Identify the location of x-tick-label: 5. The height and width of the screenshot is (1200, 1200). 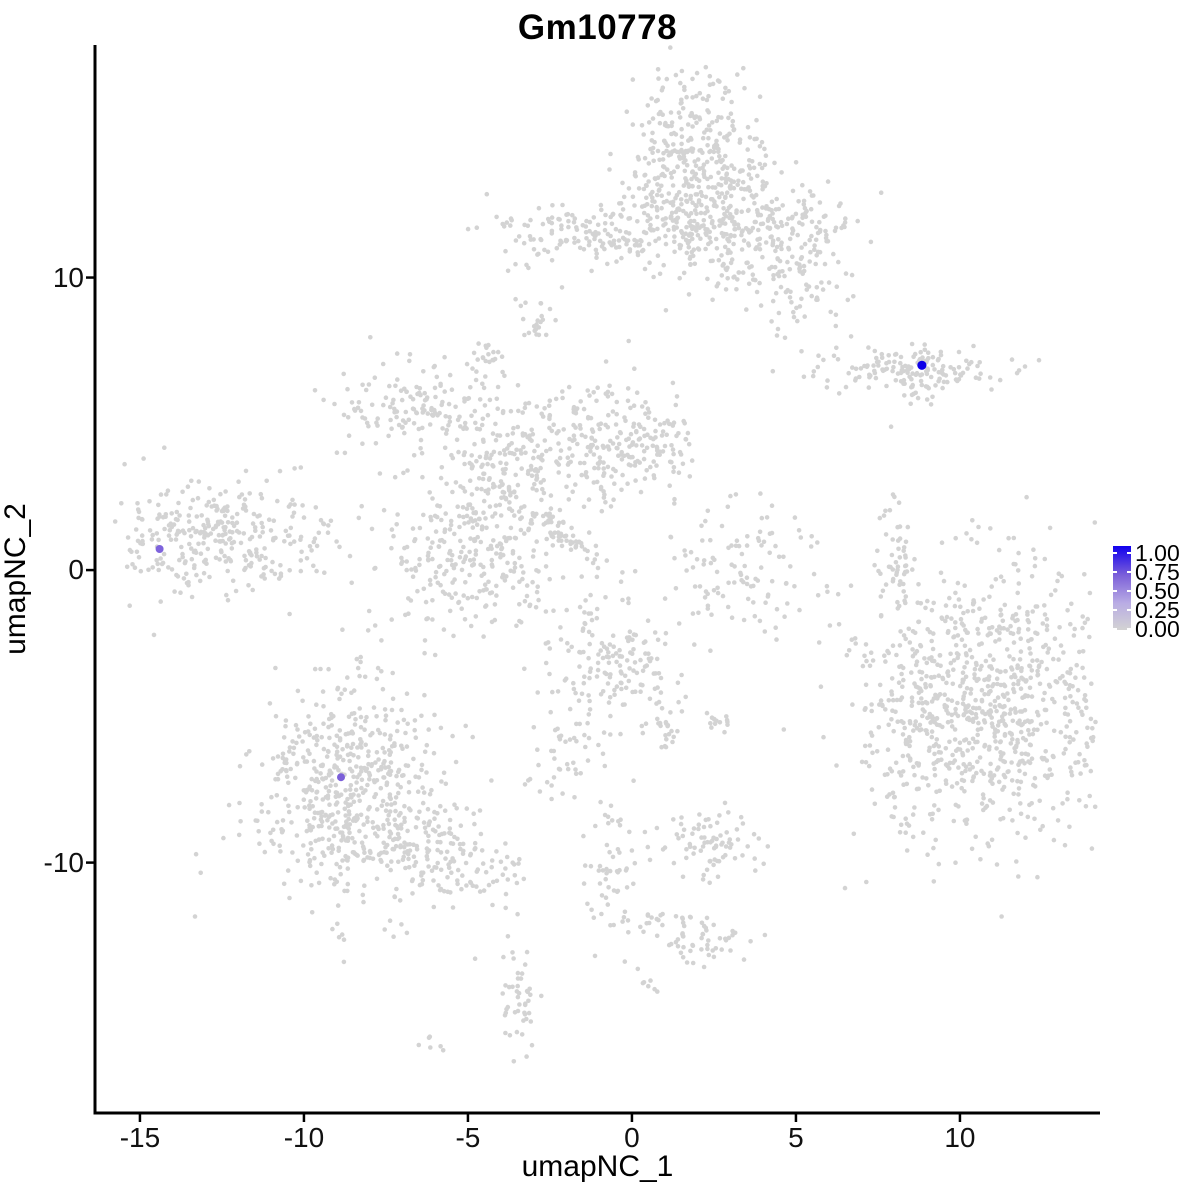
(796, 1137).